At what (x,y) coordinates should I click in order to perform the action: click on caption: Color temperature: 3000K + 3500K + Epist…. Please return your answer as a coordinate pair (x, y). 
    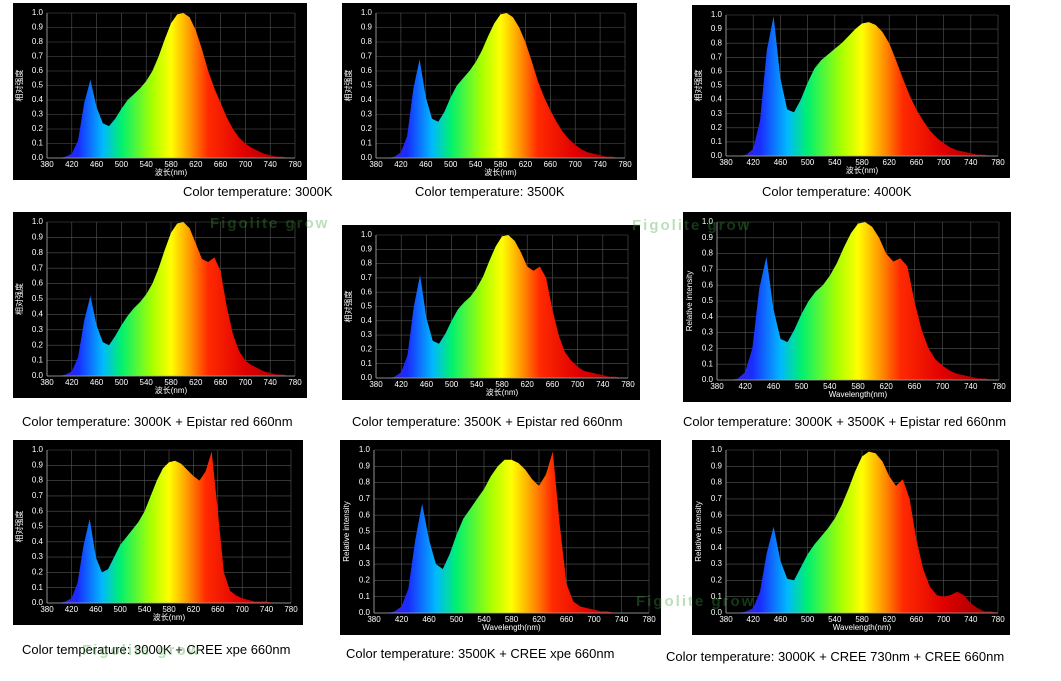
    Looking at the image, I should click on (844, 421).